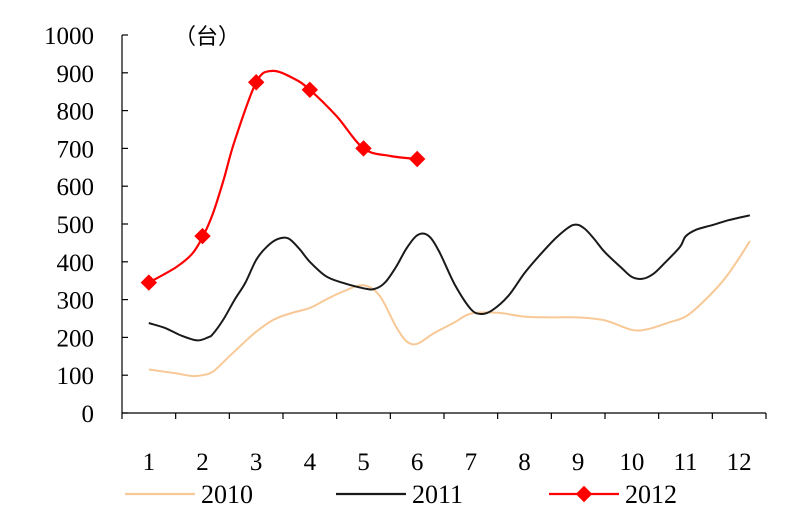 The width and height of the screenshot is (795, 526). I want to click on y-tick-label: 300, so click(76, 301).